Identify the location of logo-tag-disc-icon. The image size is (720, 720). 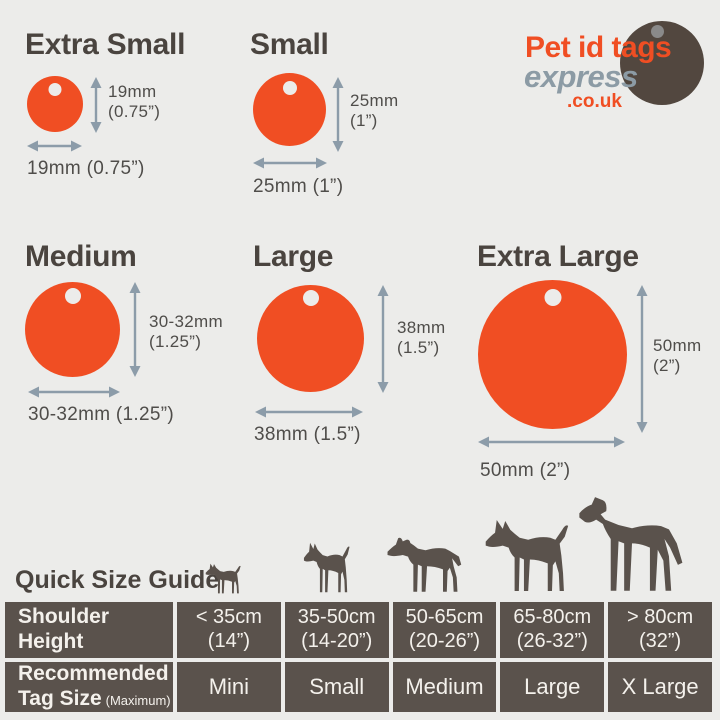
(662, 63).